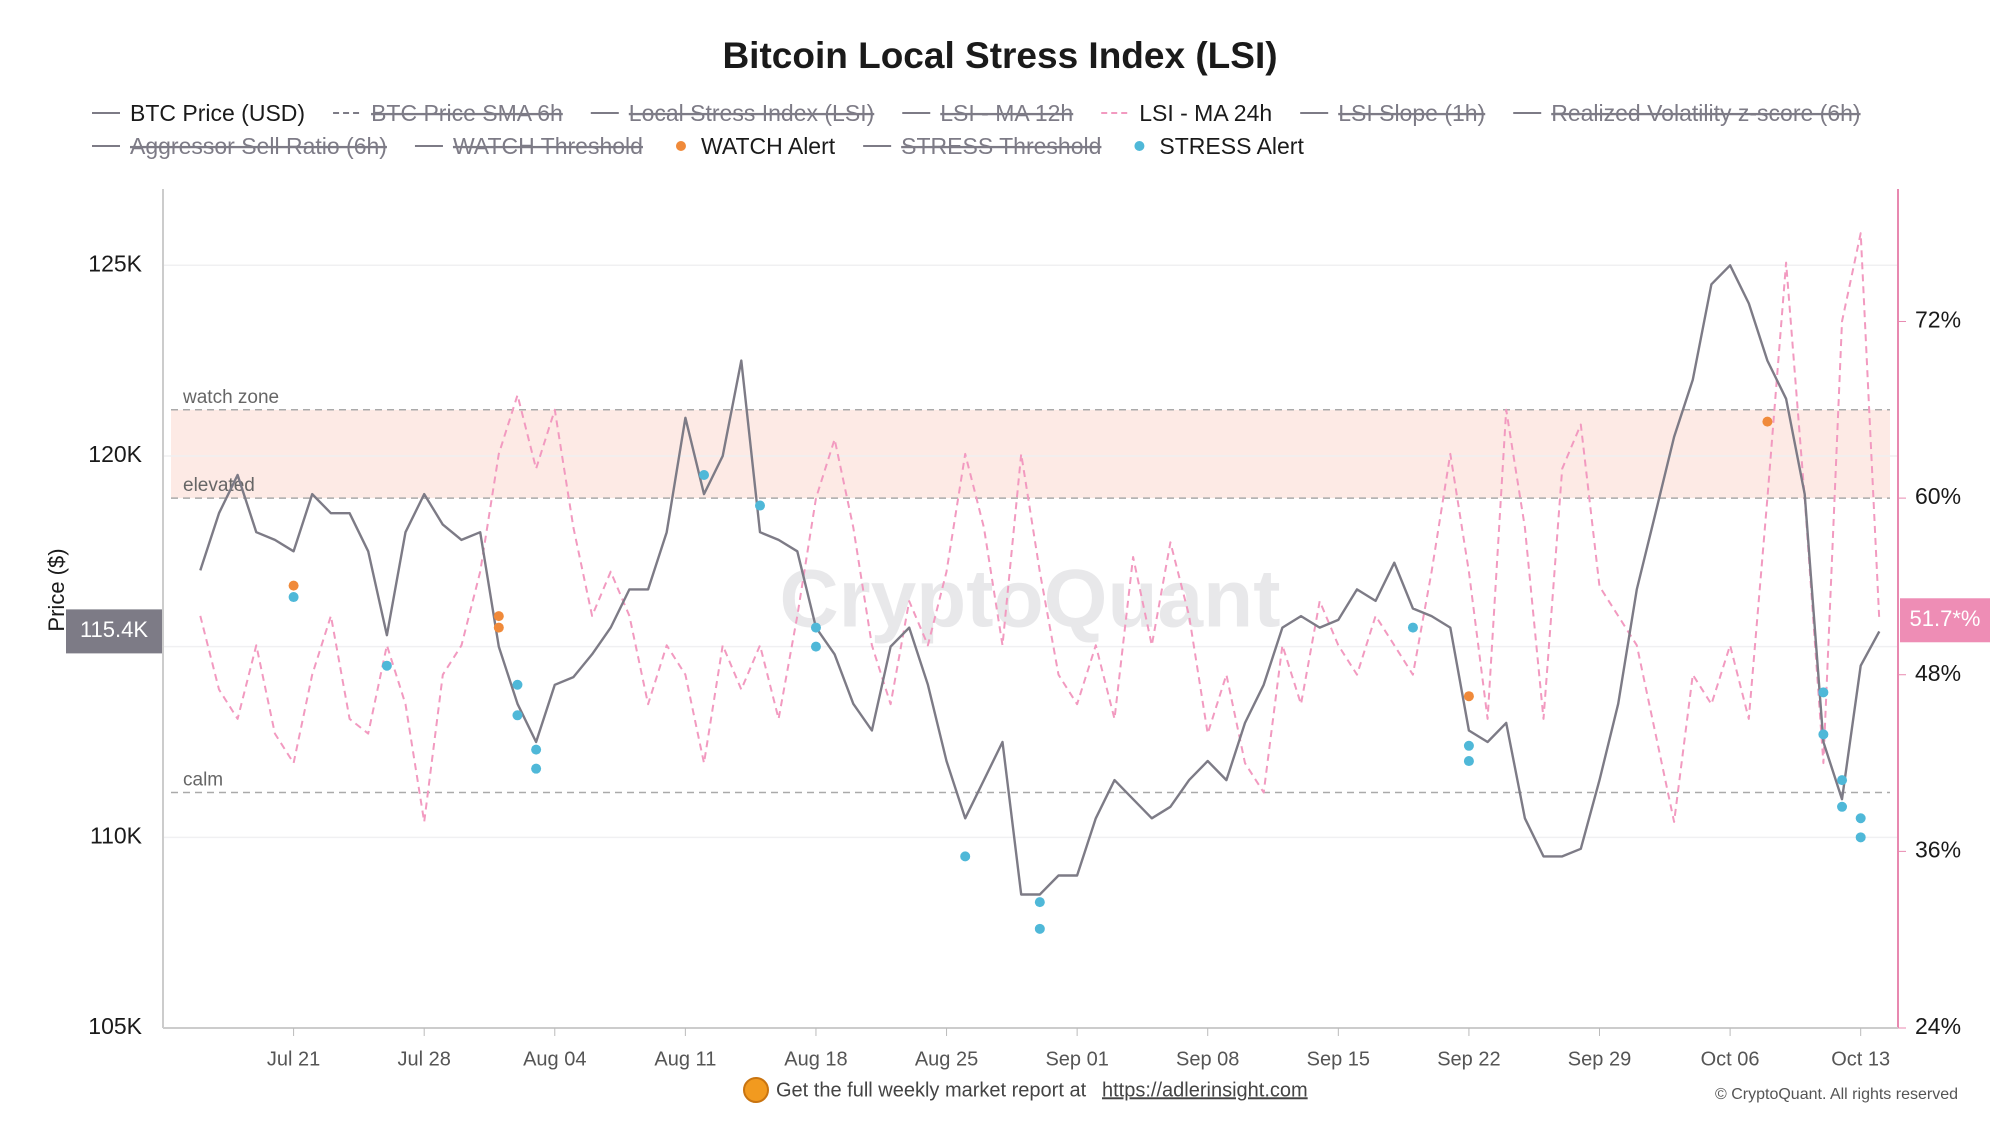 The width and height of the screenshot is (2000, 1125). I want to click on x-tick-label: Sep 01, so click(1076, 1059).